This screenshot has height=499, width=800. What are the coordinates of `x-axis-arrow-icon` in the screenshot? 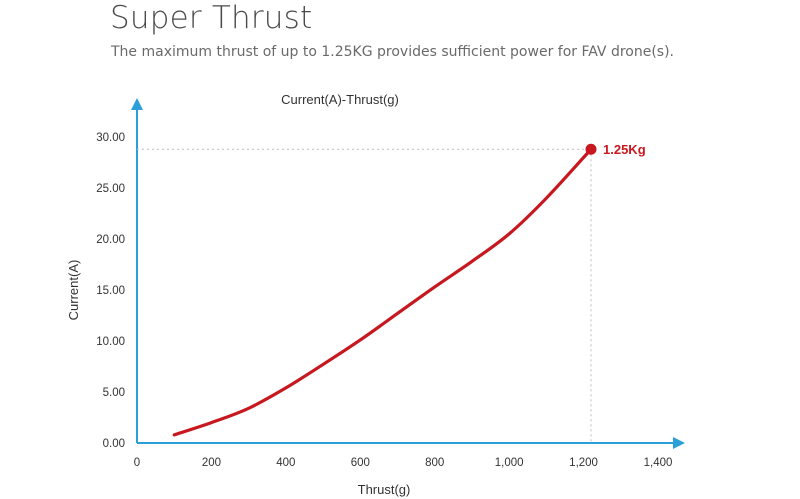 It's located at (679, 443).